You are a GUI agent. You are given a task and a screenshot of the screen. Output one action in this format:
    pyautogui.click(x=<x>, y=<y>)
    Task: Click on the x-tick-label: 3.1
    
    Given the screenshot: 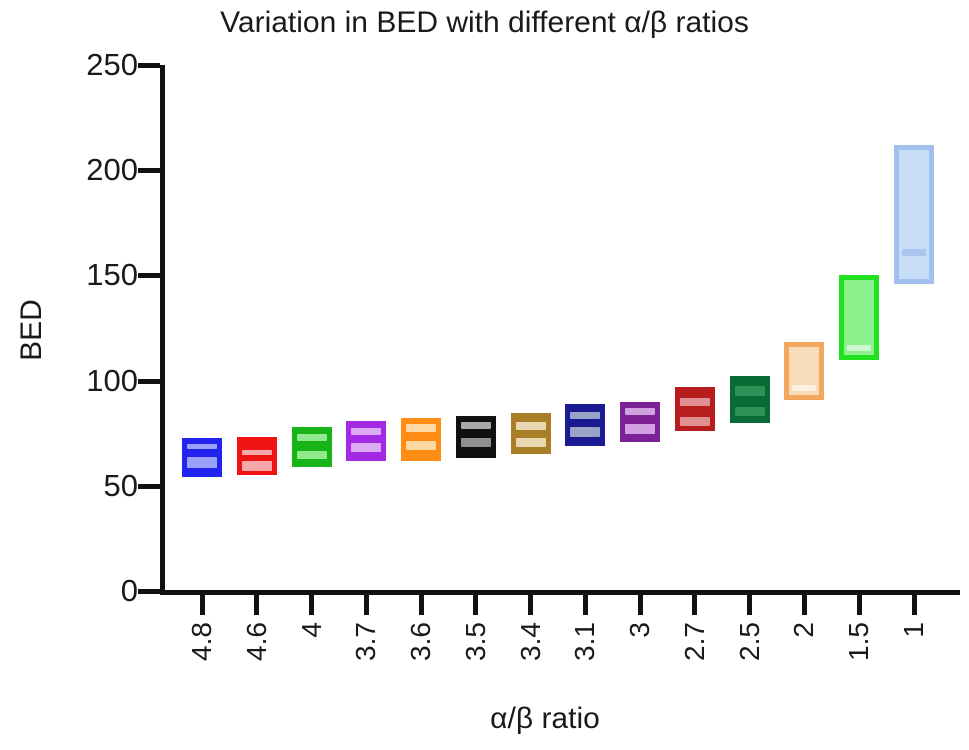 What is the action you would take?
    pyautogui.click(x=585, y=641)
    